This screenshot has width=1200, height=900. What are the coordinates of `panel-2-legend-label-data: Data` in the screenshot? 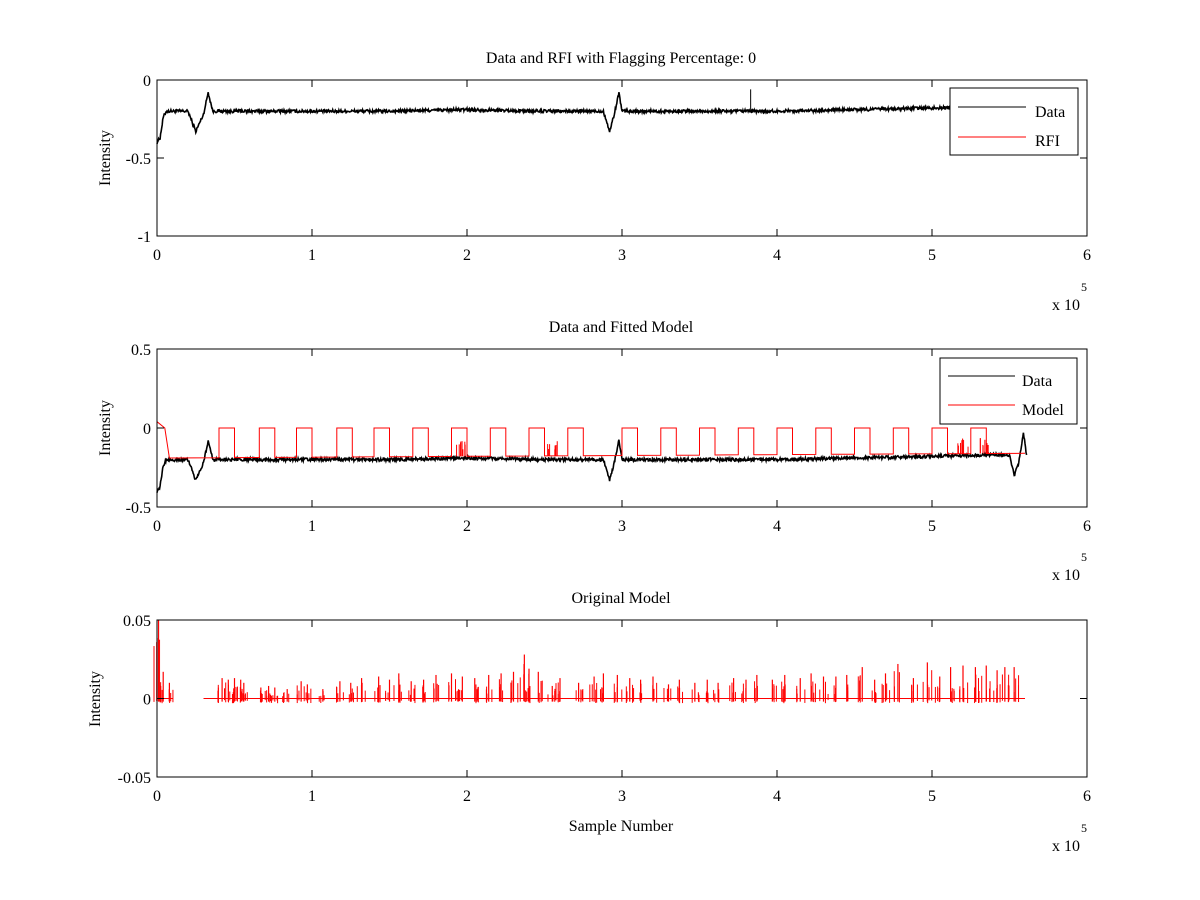 It's located at (1037, 381).